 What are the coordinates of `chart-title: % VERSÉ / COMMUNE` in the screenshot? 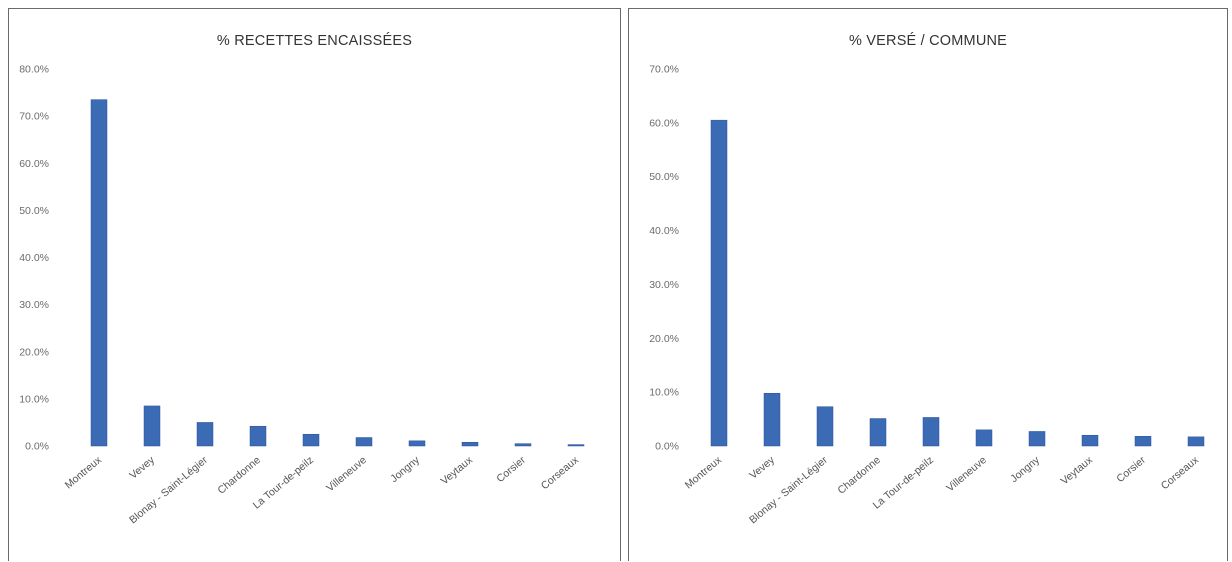 It's located at (928, 41).